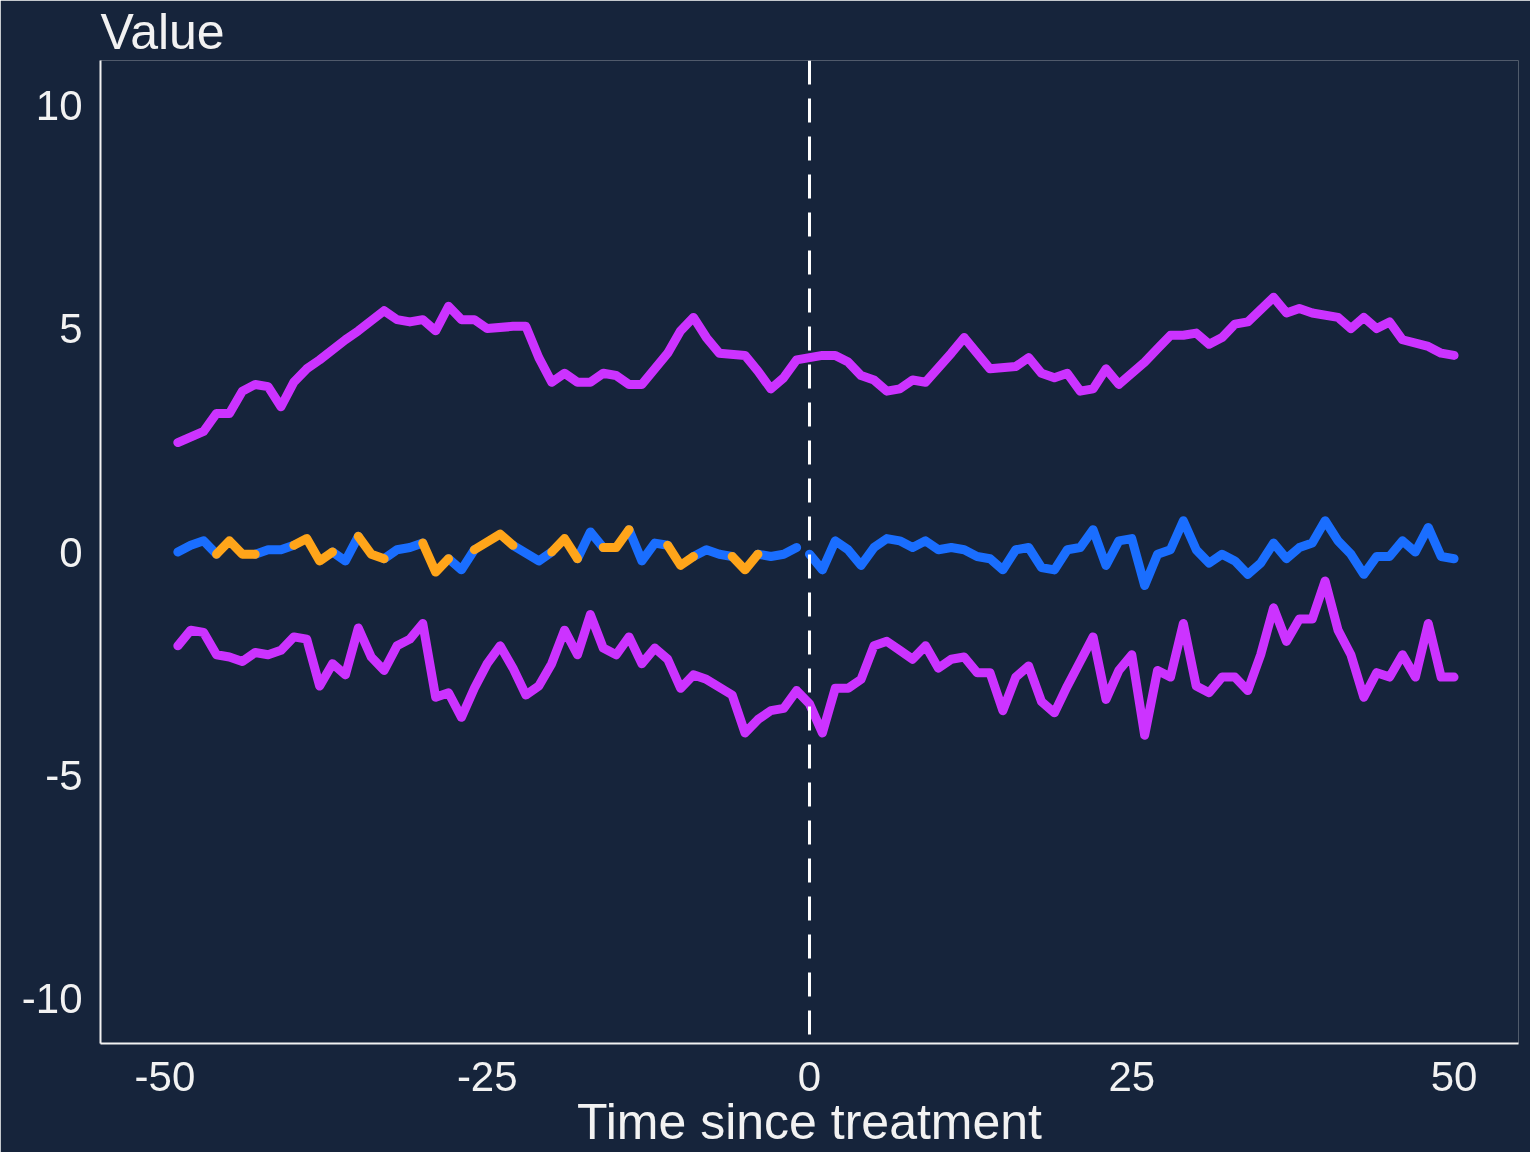 The width and height of the screenshot is (1530, 1152). Describe the element at coordinates (162, 31) in the screenshot. I see `y-axis-title: Value` at that location.